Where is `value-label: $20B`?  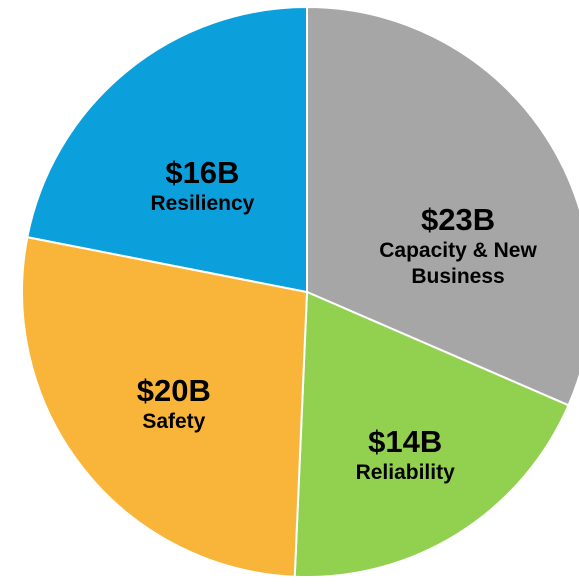
value-label: $20B is located at coordinates (173, 390).